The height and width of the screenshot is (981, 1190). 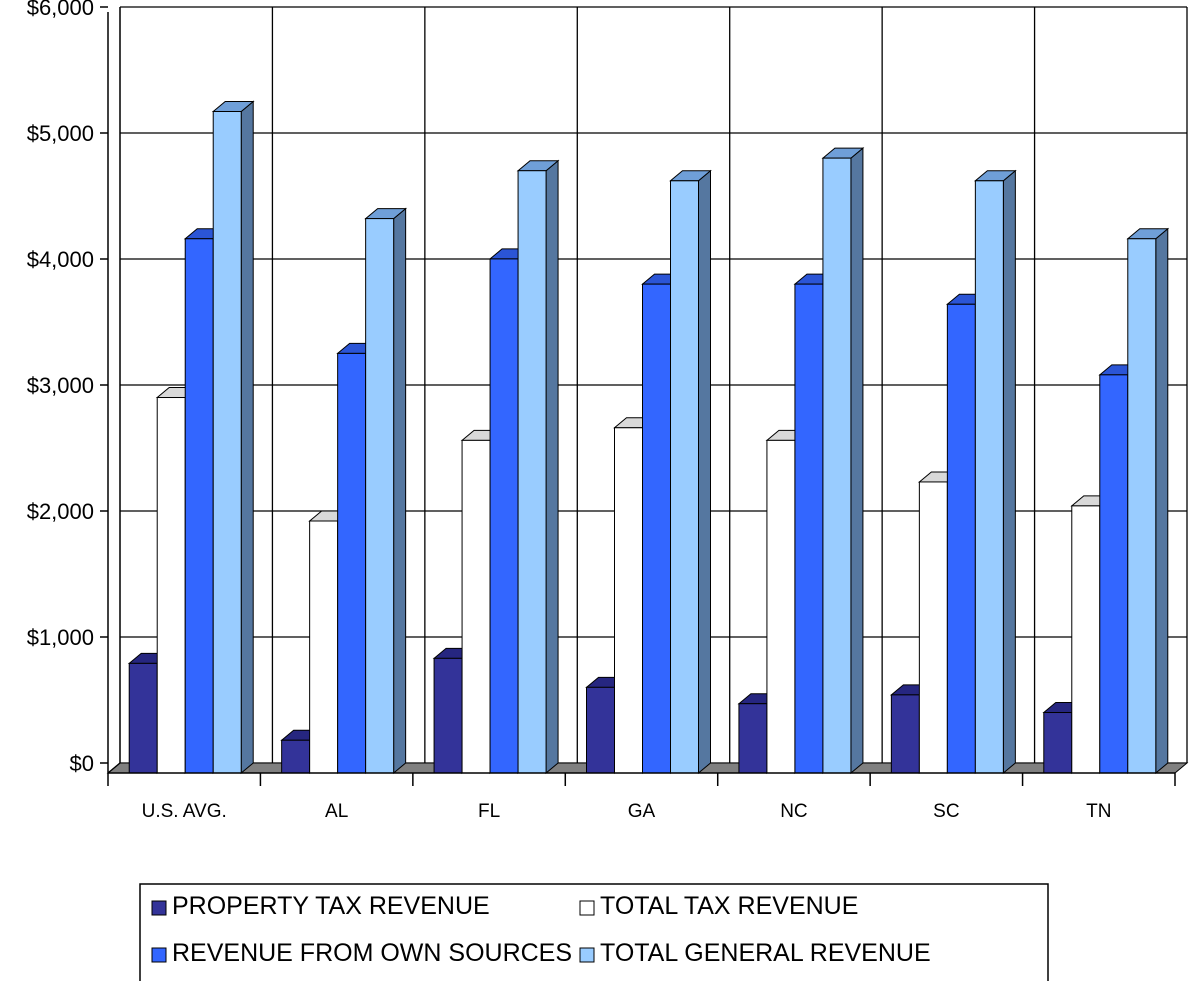 I want to click on bar-tn-property-tax-revenue, so click(x=1064, y=738).